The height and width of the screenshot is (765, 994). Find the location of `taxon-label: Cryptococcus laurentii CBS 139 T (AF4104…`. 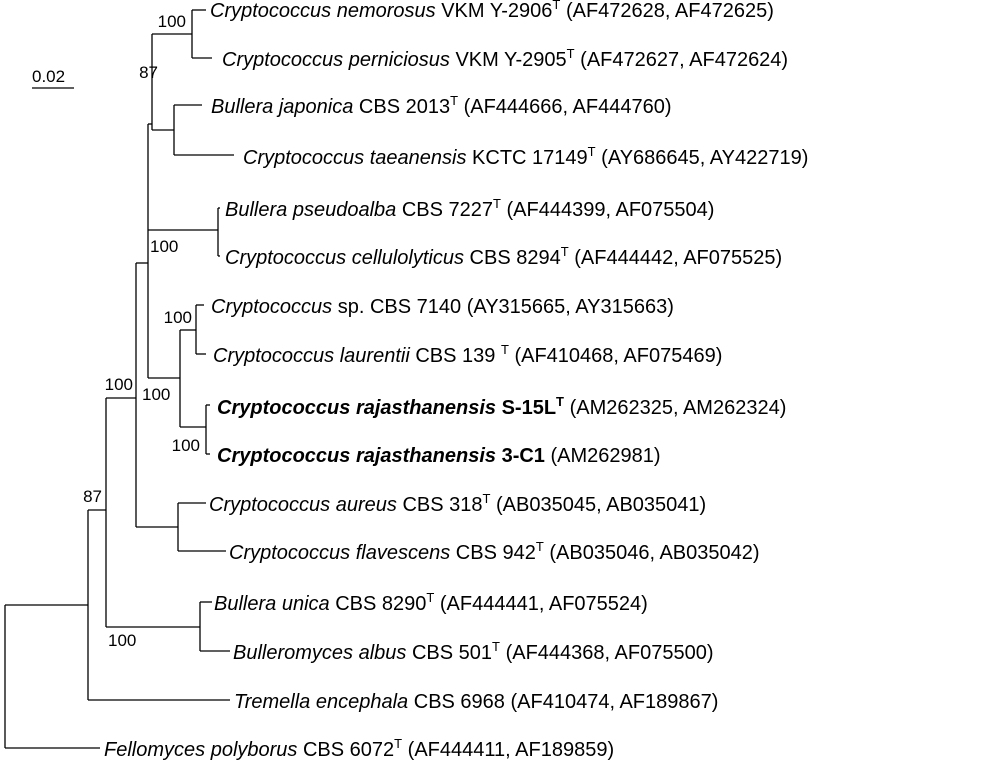

taxon-label: Cryptococcus laurentii CBS 139 T (AF4104… is located at coordinates (467, 354).